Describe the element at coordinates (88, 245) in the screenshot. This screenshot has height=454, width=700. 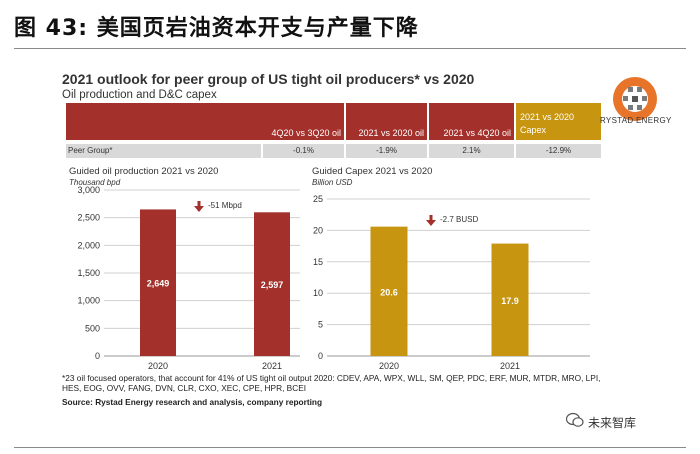
I see `y-tick-label: 2,000` at that location.